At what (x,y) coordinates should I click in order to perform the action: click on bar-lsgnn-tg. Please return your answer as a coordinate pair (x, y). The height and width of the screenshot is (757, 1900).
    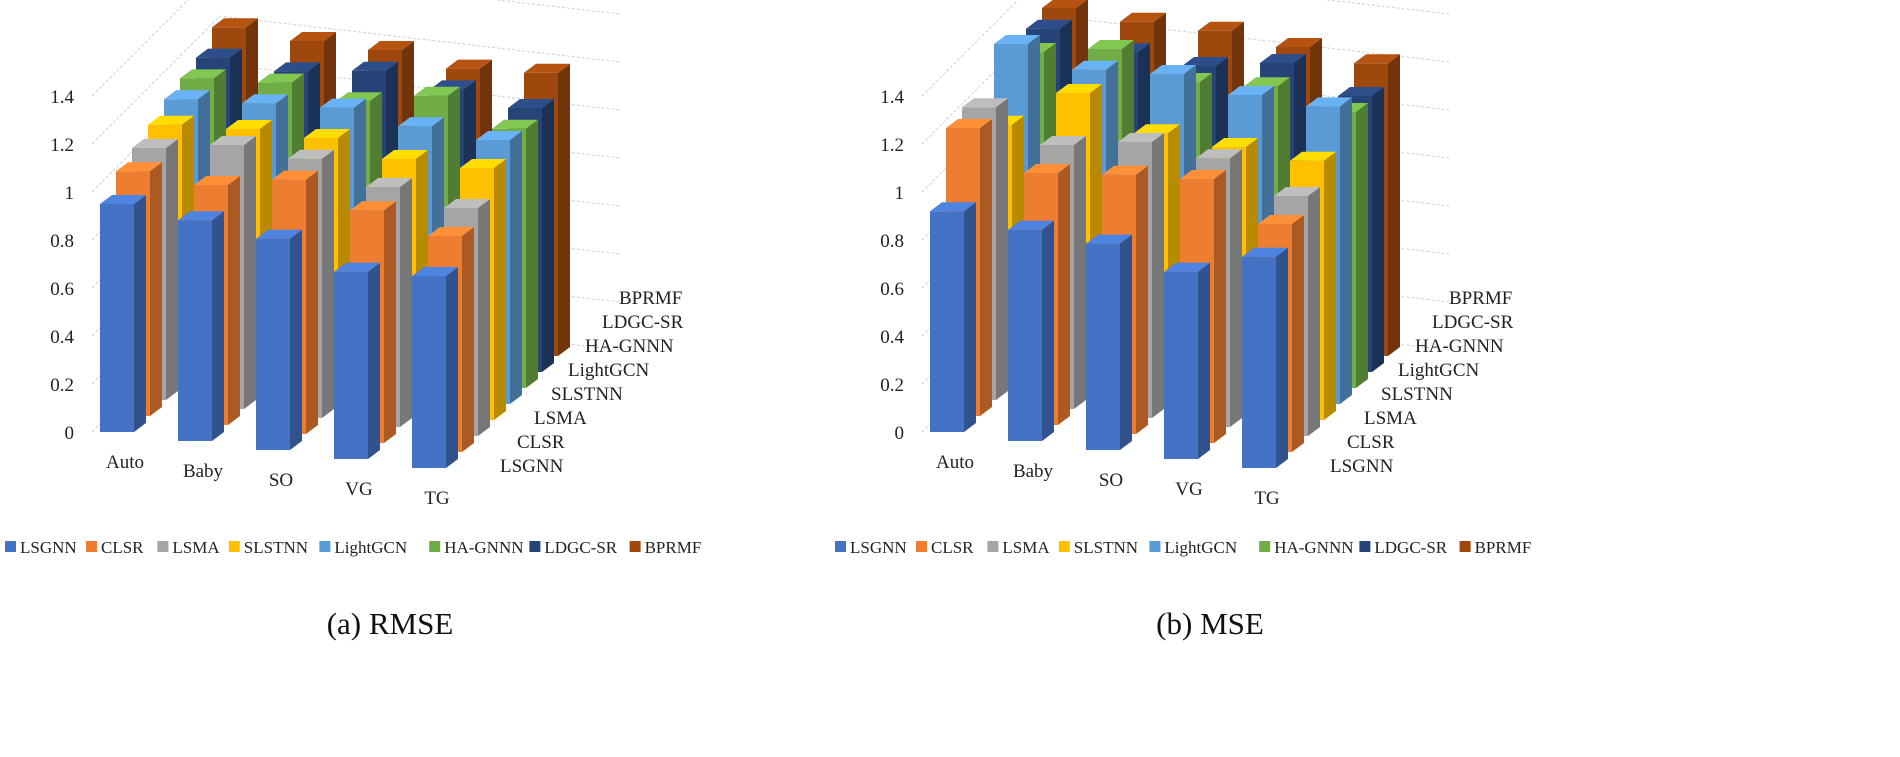
    Looking at the image, I should click on (1265, 357).